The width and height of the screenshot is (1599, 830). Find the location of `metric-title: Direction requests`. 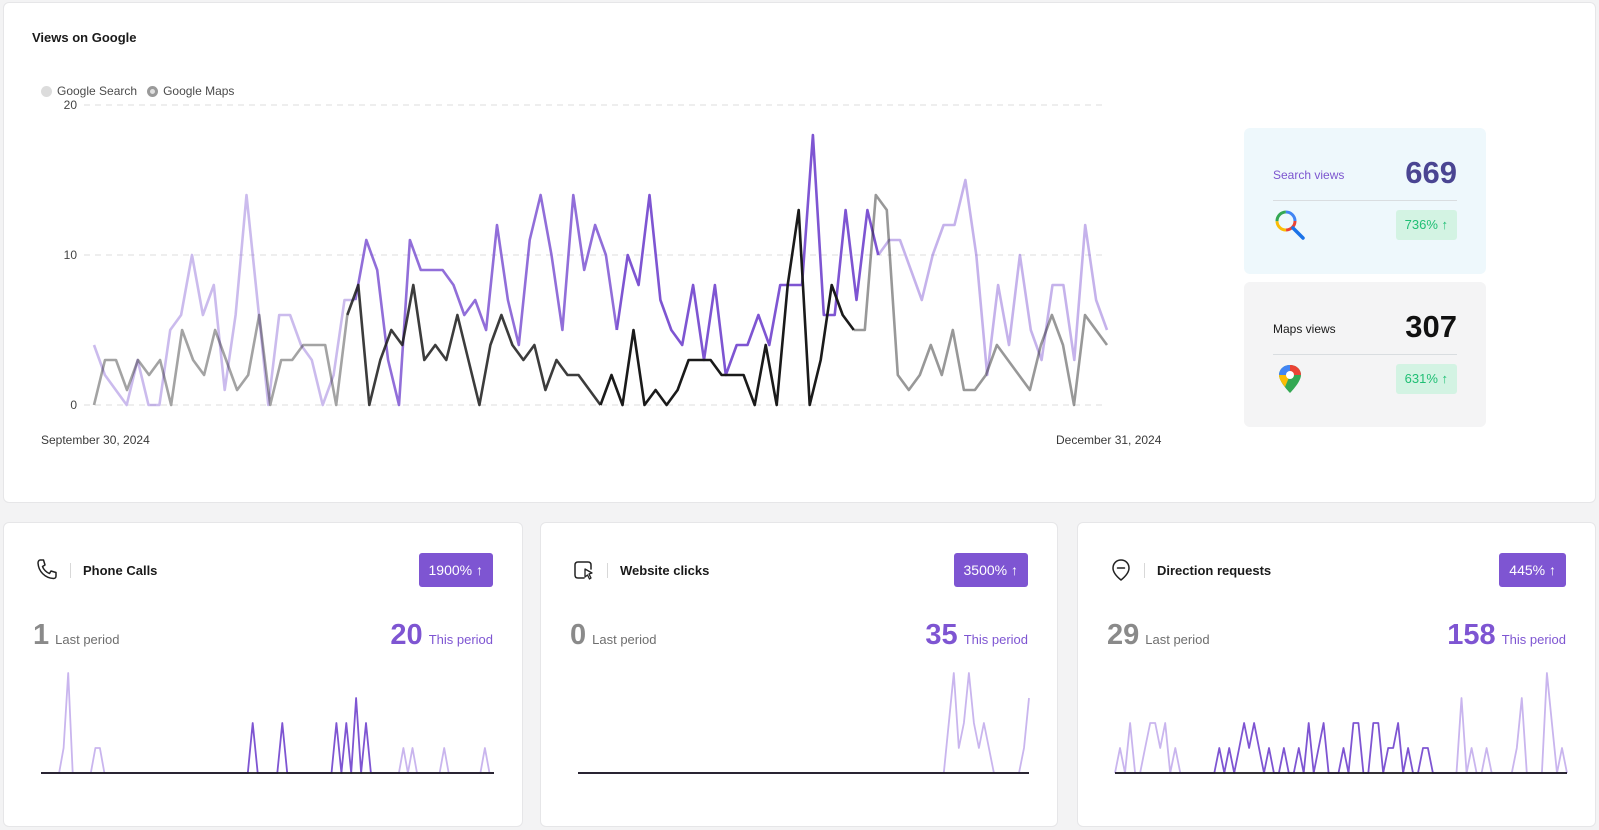

metric-title: Direction requests is located at coordinates (1214, 570).